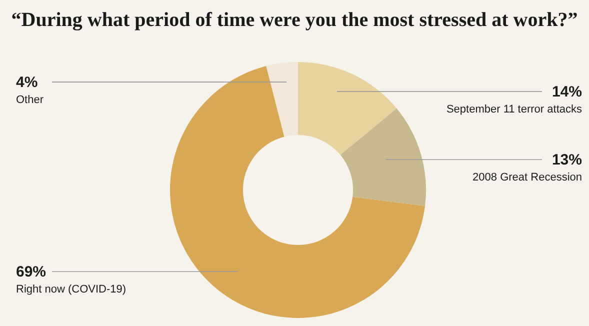 The image size is (589, 326). What do you see at coordinates (294, 20) in the screenshot?
I see `chart-title: “During what period of time were you the most stressed at work?”` at bounding box center [294, 20].